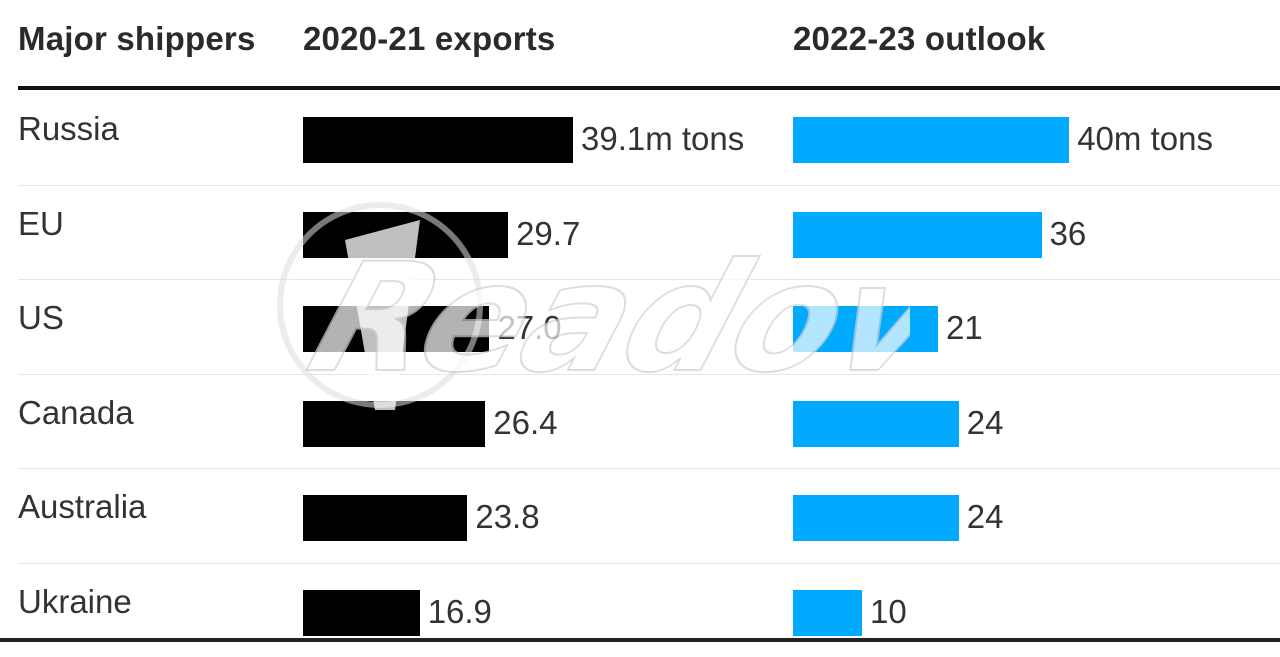 This screenshot has height=657, width=1280. Describe the element at coordinates (640, 326) in the screenshot. I see `chart-row: US 27.0 21` at that location.